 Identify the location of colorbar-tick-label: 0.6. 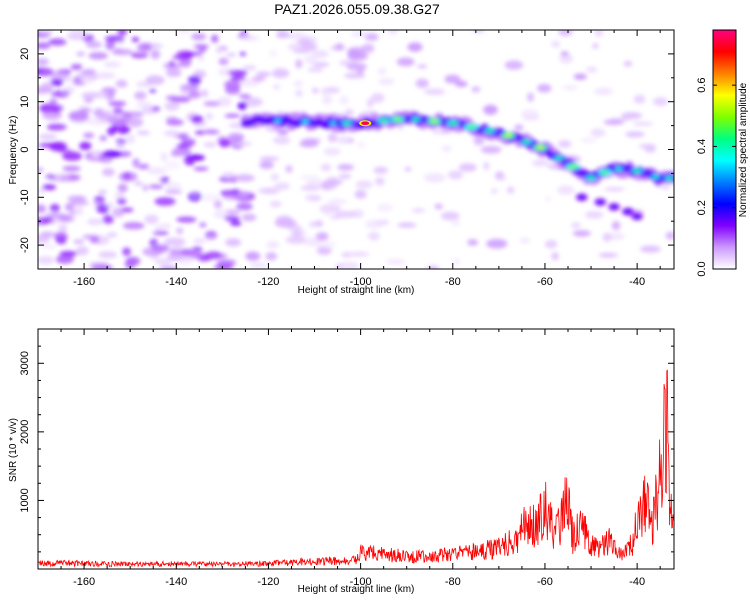
(702, 85).